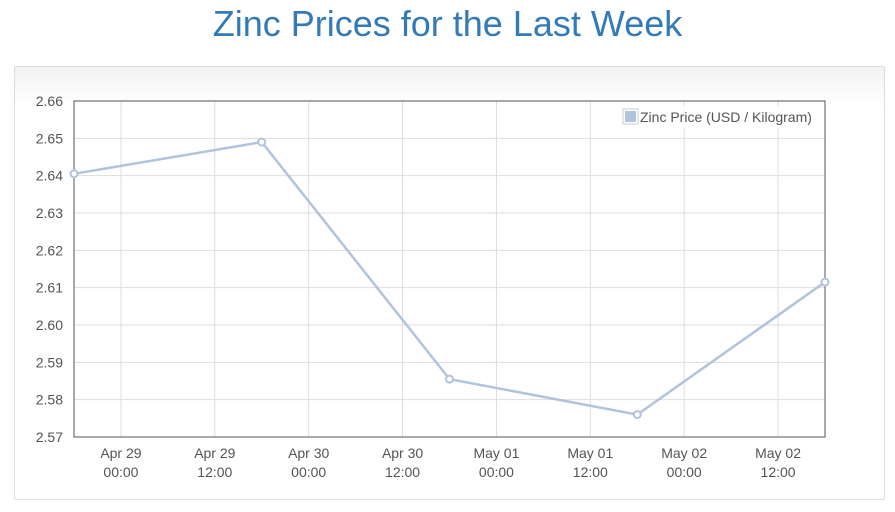 This screenshot has width=895, height=512. I want to click on y-tick-label: 2.65, so click(49, 138).